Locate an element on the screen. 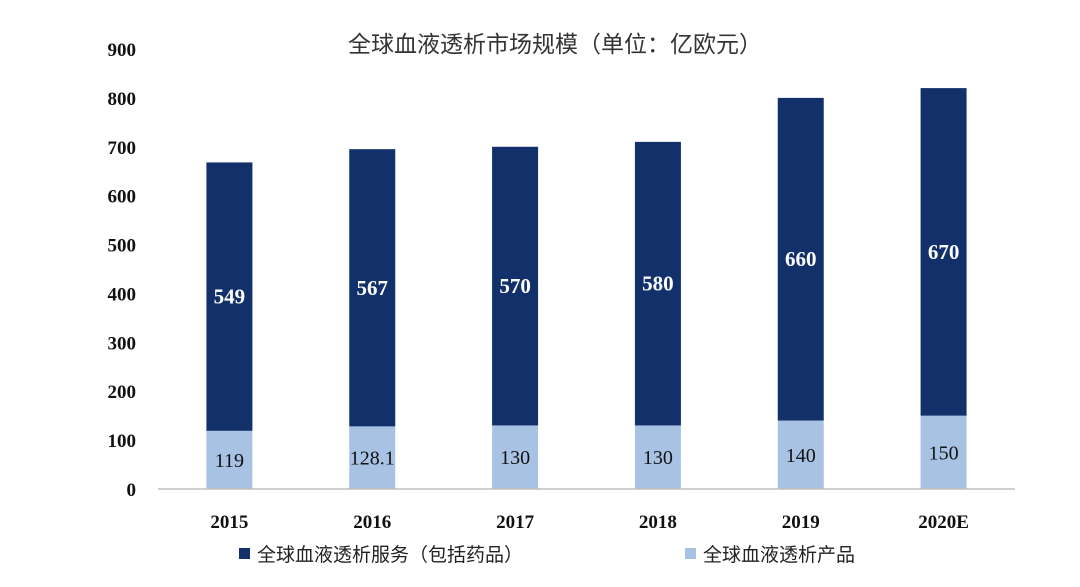  bar-product-2016 is located at coordinates (372, 457).